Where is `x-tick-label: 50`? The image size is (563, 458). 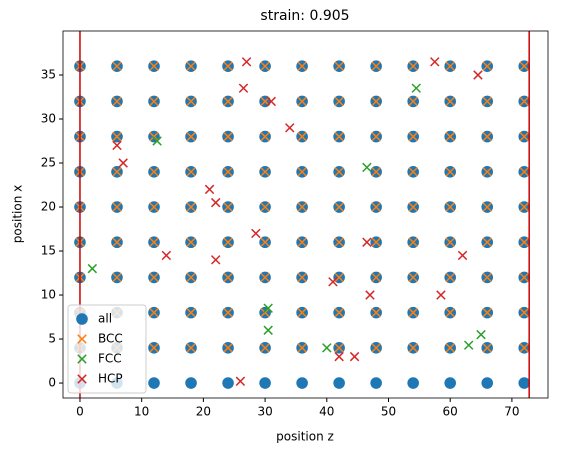
x-tick-label: 50 is located at coordinates (388, 412).